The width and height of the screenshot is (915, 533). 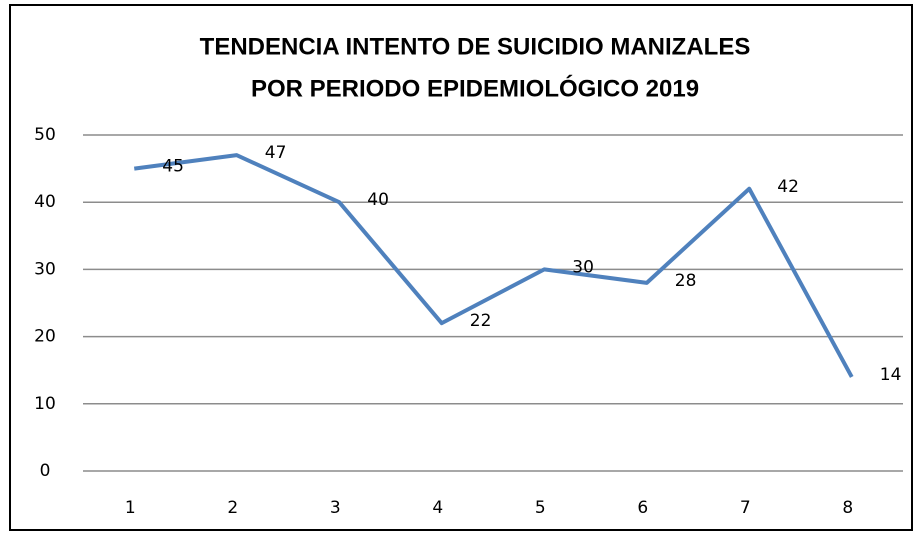 What do you see at coordinates (45, 404) in the screenshot?
I see `y-tick-label: 10` at bounding box center [45, 404].